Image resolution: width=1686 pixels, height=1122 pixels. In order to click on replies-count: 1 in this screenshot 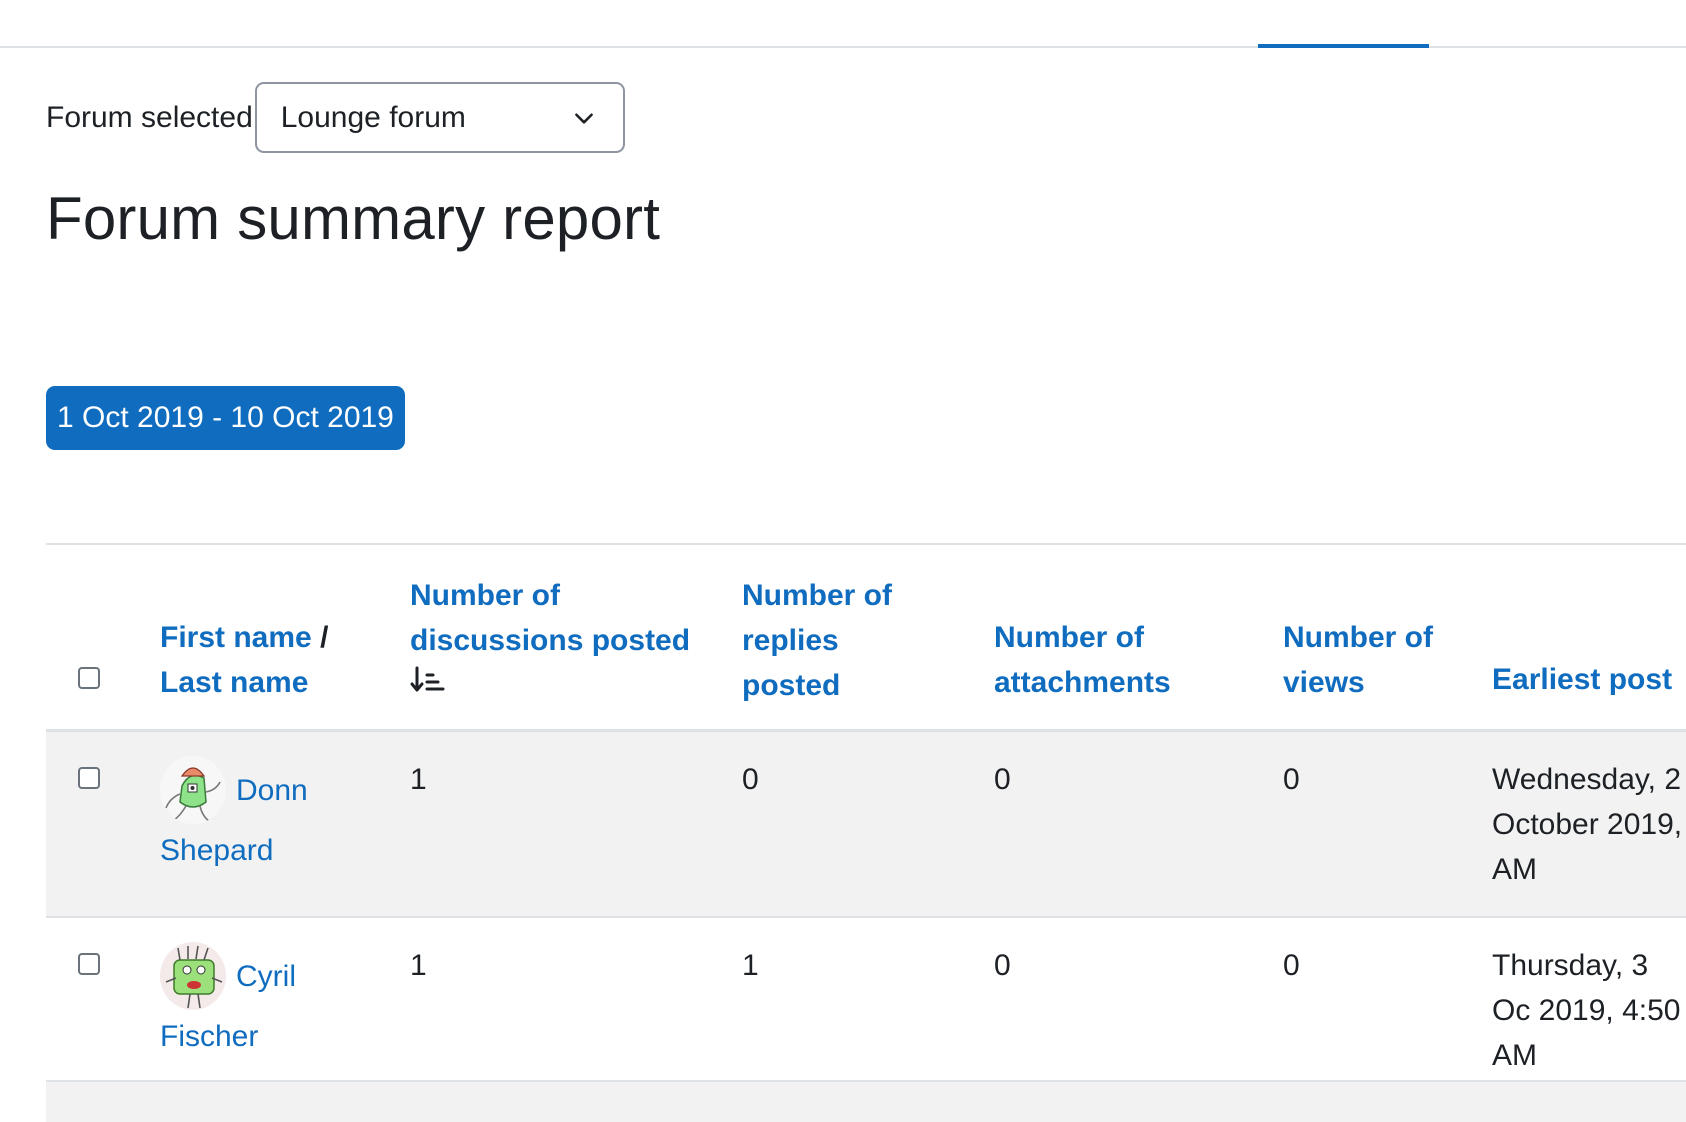, I will do `click(750, 965)`.